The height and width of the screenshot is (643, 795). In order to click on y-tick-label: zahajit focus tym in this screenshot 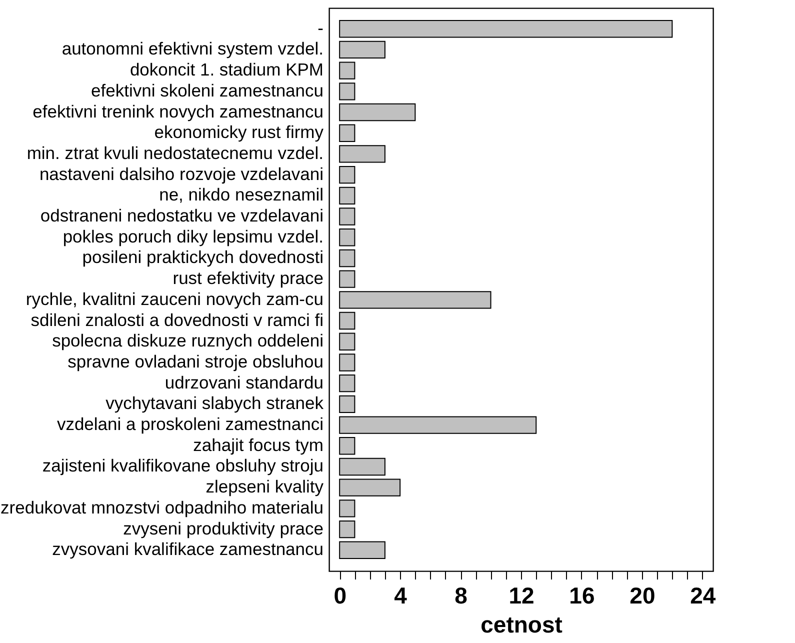, I will do `click(258, 444)`.